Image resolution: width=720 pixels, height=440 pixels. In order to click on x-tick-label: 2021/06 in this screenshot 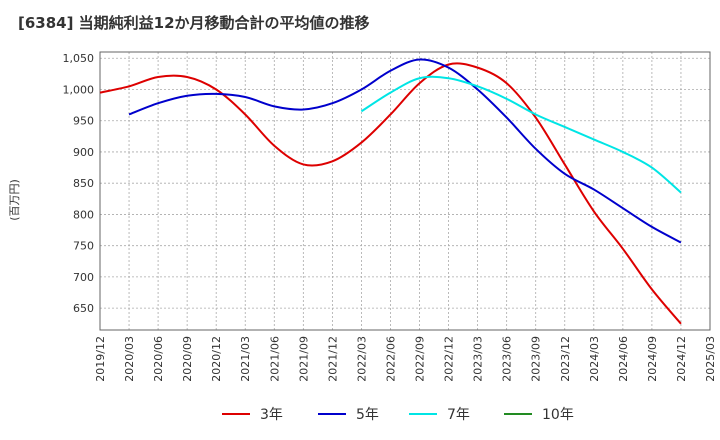, I will do `click(274, 359)`.